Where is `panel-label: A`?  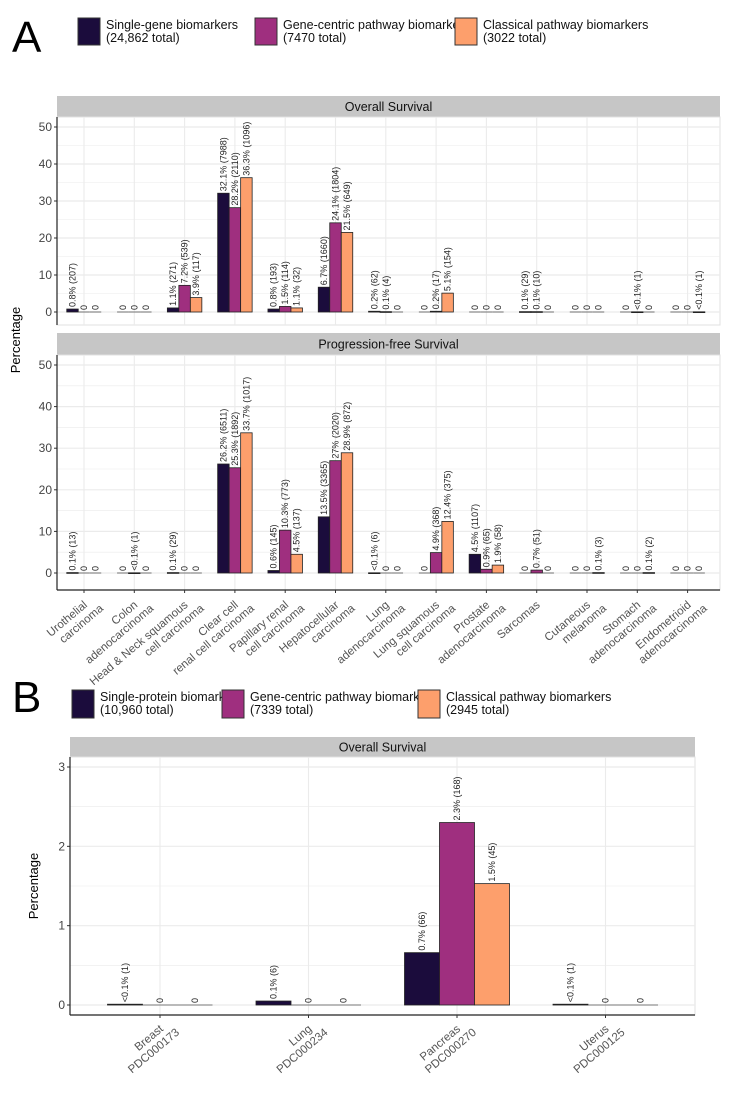 panel-label: A is located at coordinates (27, 37).